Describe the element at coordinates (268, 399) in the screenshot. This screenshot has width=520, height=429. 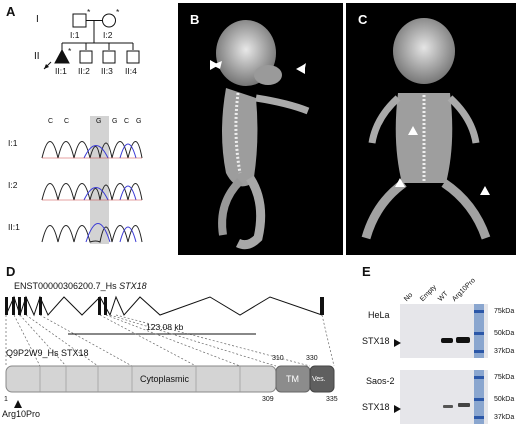
I see `position-309: 309` at that location.